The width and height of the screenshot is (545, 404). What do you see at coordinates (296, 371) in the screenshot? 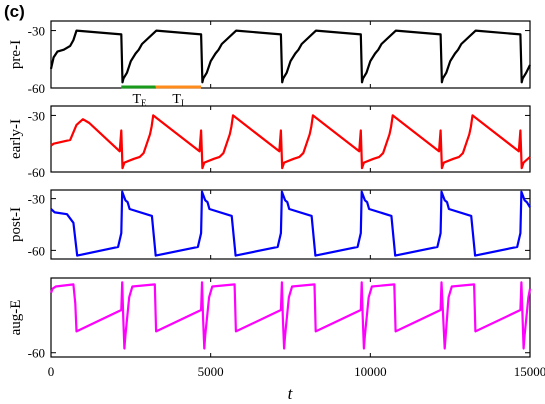
I see `x-axis: 0 5000 10000 15000` at bounding box center [296, 371].